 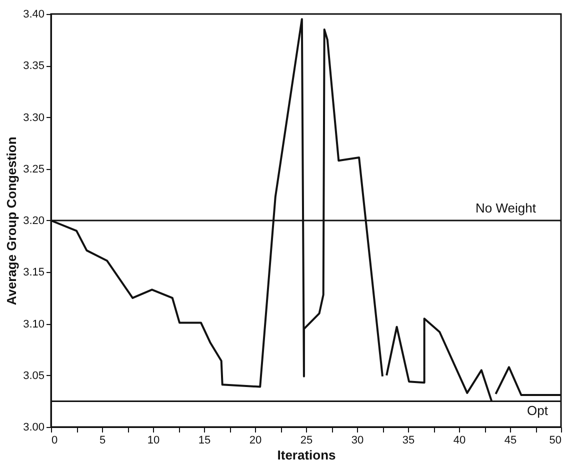 I want to click on y-tick-label: 3.35, so click(x=33, y=66).